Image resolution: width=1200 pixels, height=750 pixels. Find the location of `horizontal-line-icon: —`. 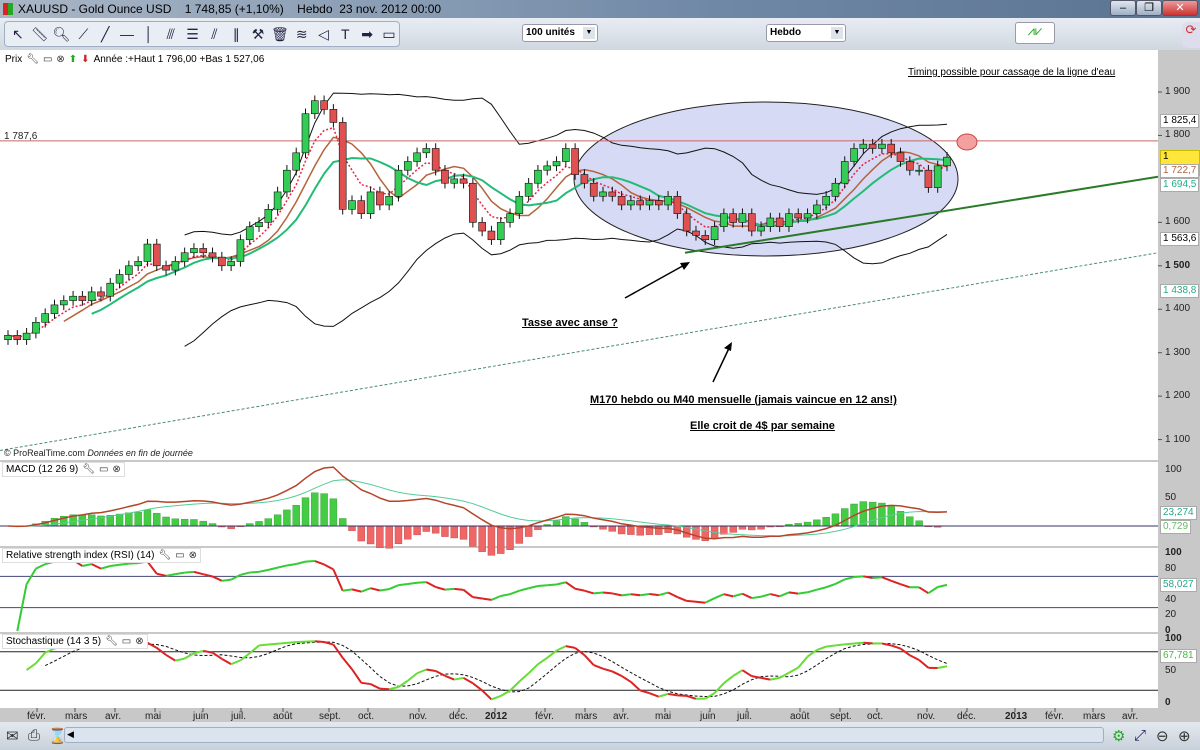

horizontal-line-icon: — is located at coordinates (127, 34).